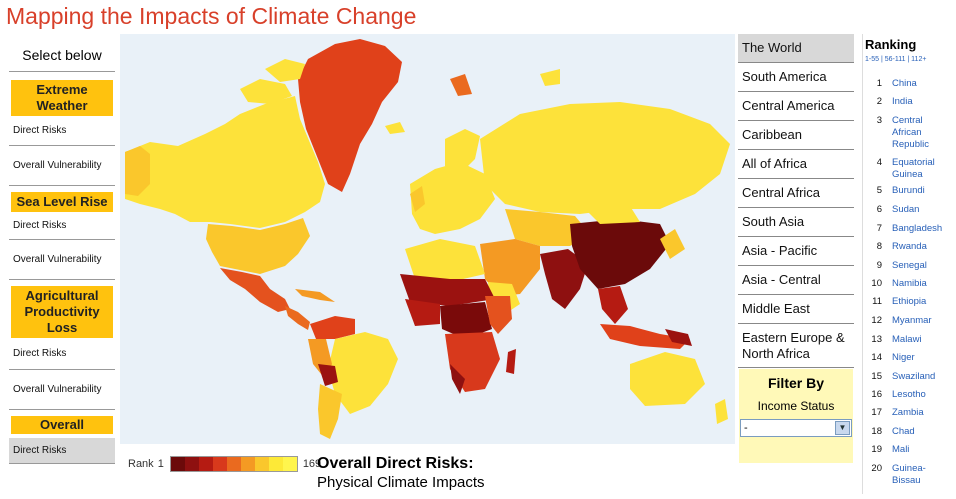 Image resolution: width=956 pixels, height=499 pixels. Describe the element at coordinates (62, 98) in the screenshot. I see `category-extreme-weather: Extreme Weather` at that location.